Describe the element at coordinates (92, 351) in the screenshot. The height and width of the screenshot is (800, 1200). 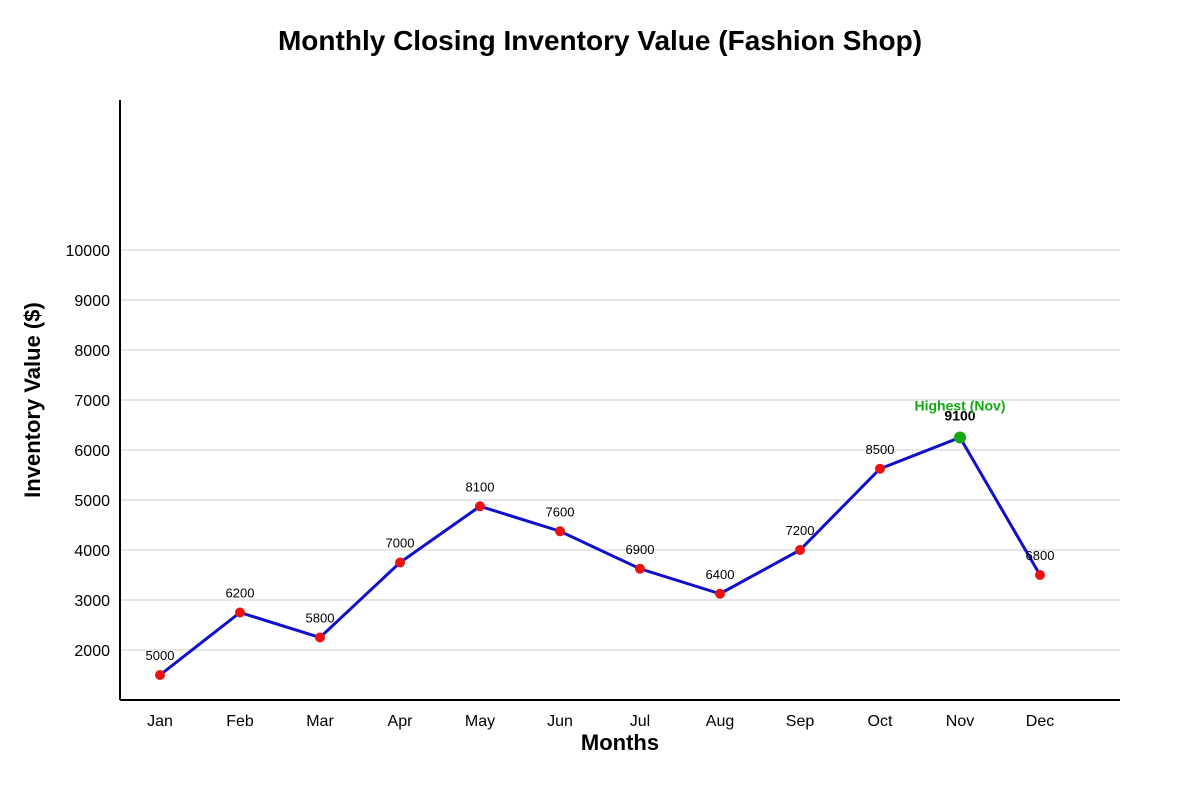
I see `y-tick-label: 8000` at that location.